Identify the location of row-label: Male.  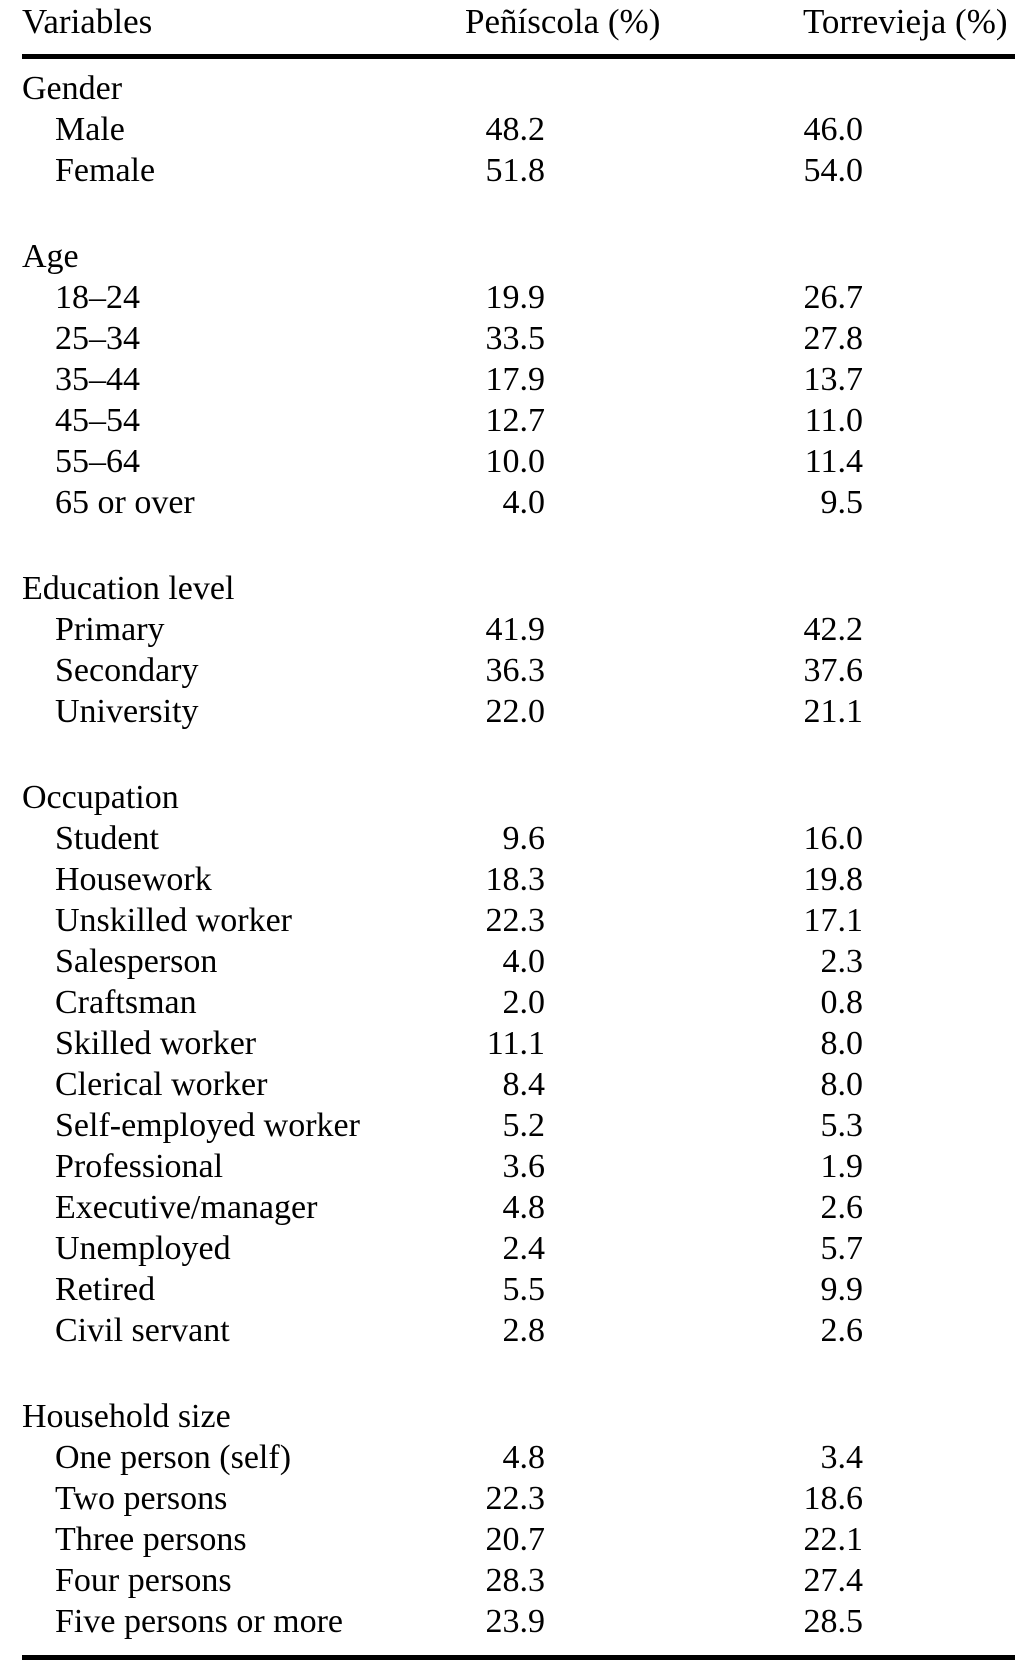
(90, 129).